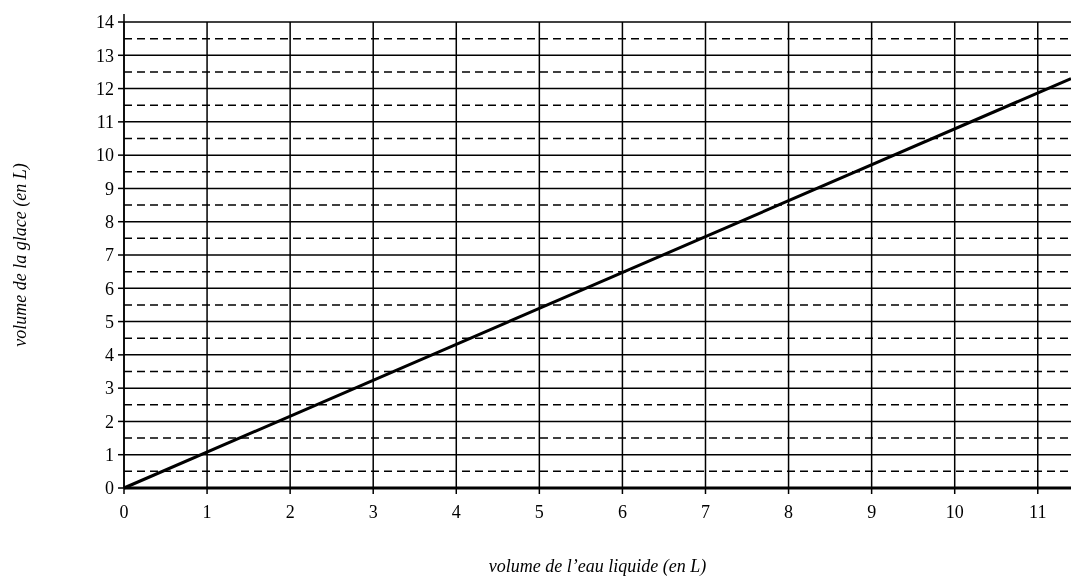 This screenshot has width=1071, height=580. Describe the element at coordinates (105, 122) in the screenshot. I see `y-tick-label: 11` at that location.